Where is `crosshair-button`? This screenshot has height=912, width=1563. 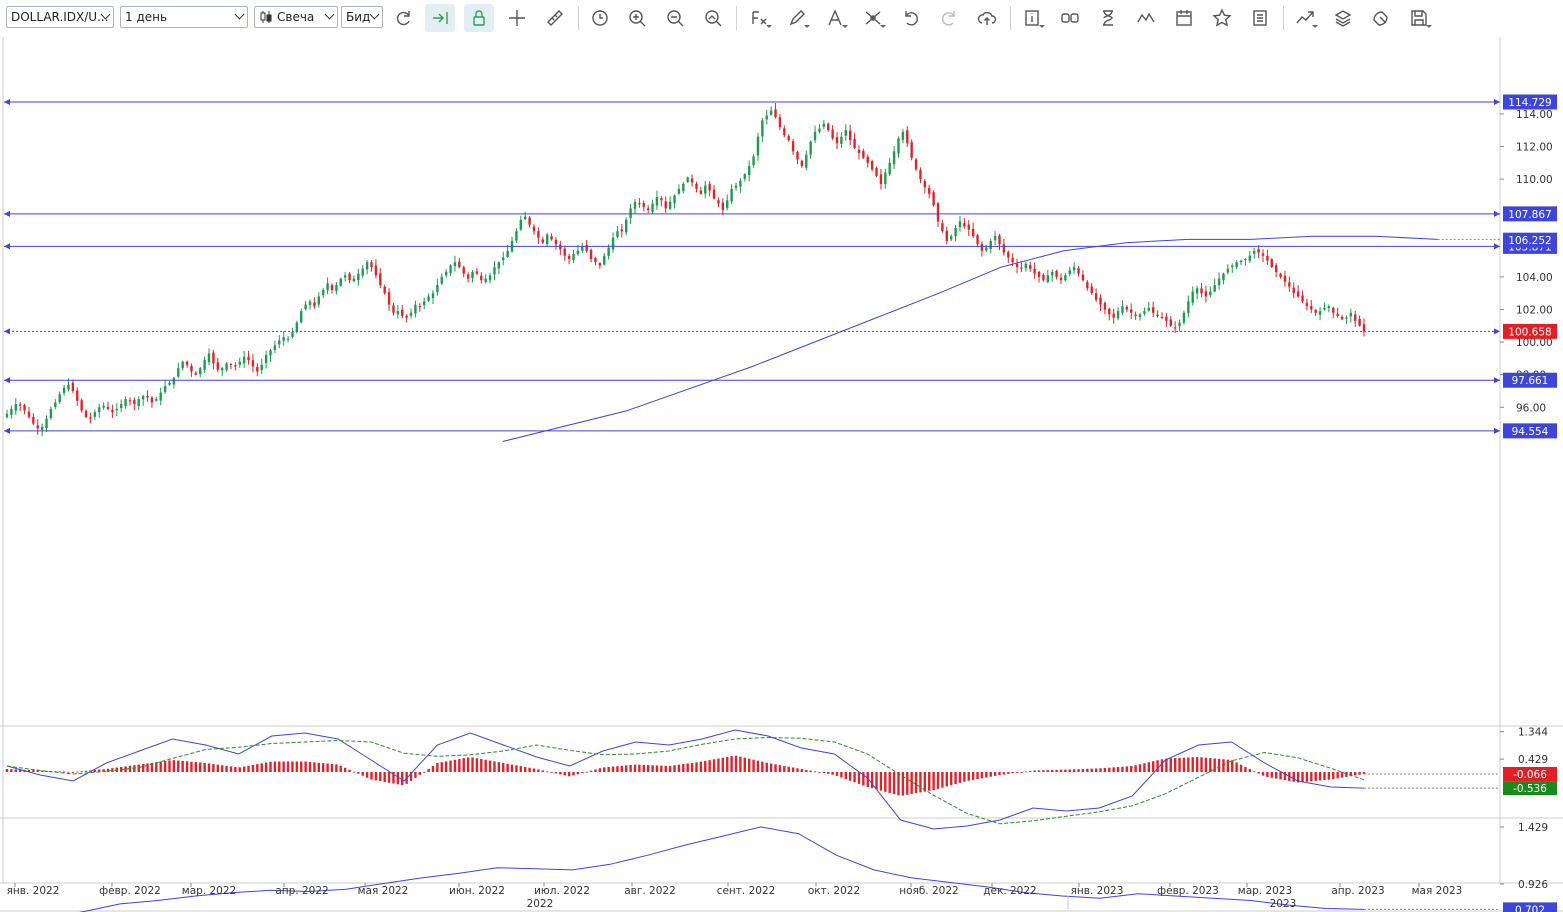 crosshair-button is located at coordinates (517, 18).